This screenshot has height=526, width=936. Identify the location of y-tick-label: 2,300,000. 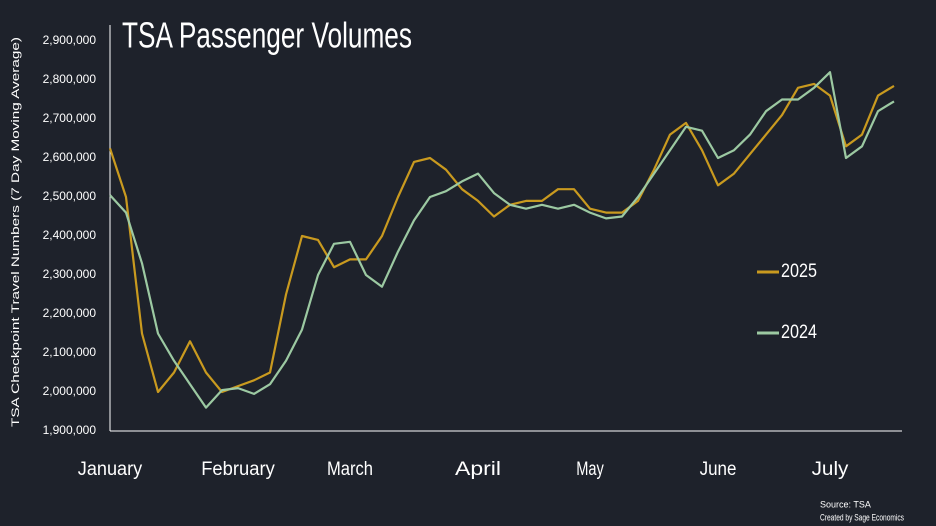
(70, 274).